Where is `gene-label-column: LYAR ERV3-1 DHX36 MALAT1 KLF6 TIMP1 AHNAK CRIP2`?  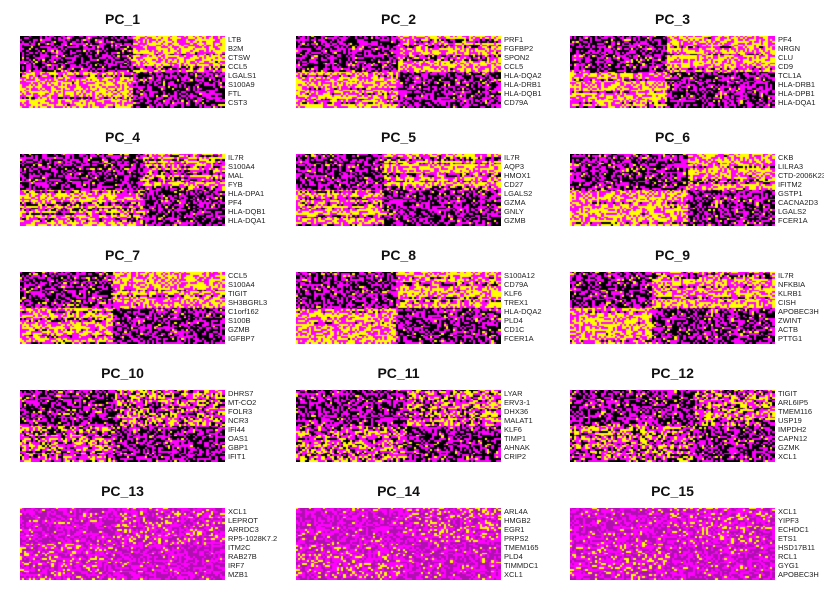
gene-label-column: LYAR ERV3-1 DHX36 MALAT1 KLF6 TIMP1 AHNAK CRIP2 is located at coordinates (538, 426).